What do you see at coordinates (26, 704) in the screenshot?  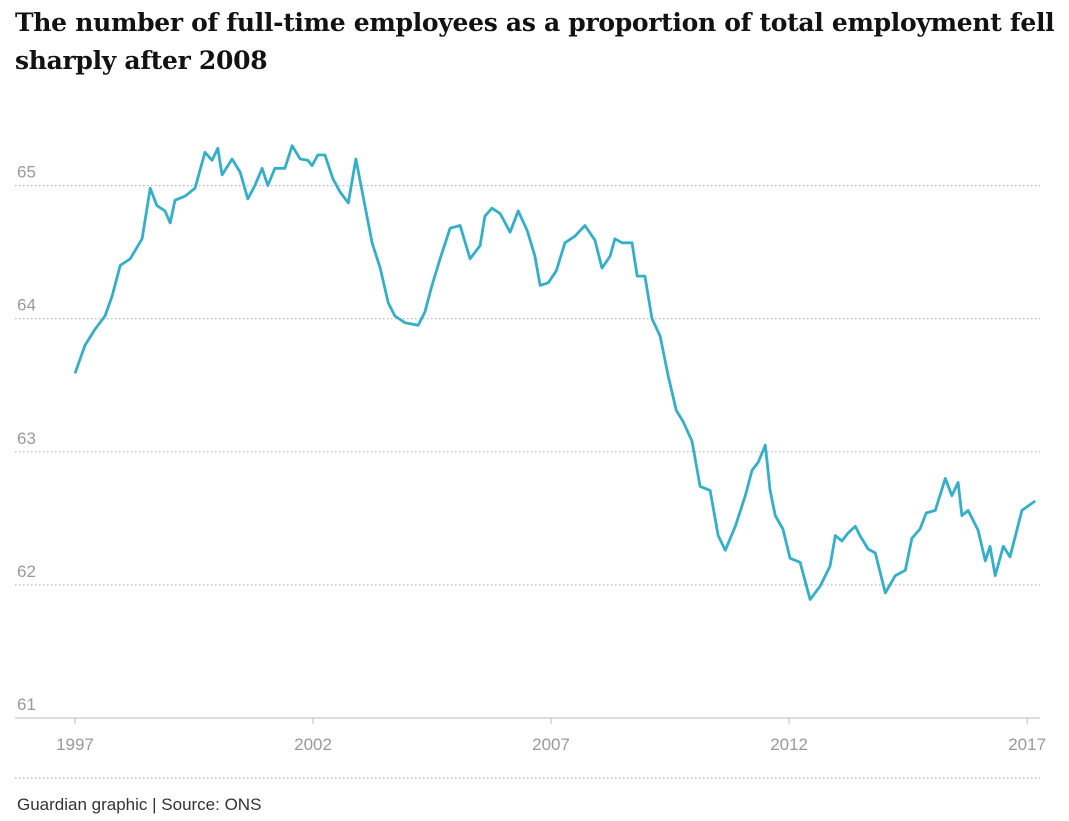 I see `y-tick-label: 61` at bounding box center [26, 704].